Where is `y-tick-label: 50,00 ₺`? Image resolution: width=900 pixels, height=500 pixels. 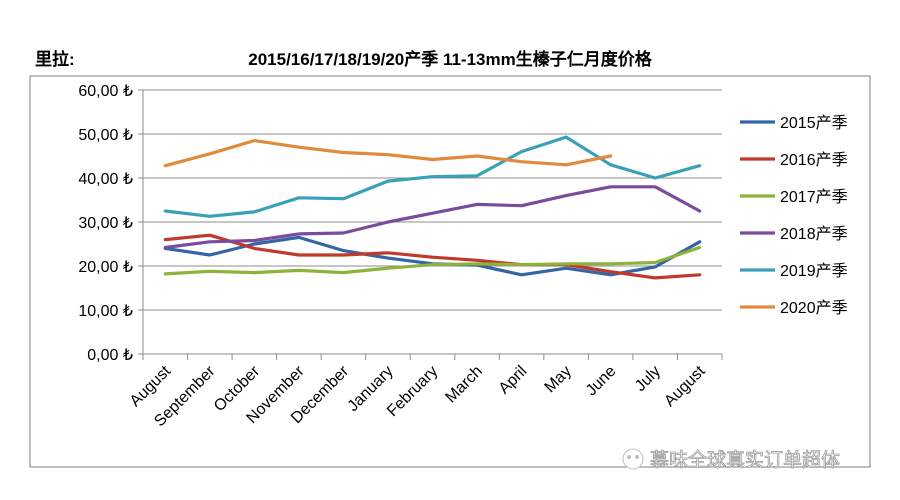 y-tick-label: 50,00 ₺ is located at coordinates (105, 135).